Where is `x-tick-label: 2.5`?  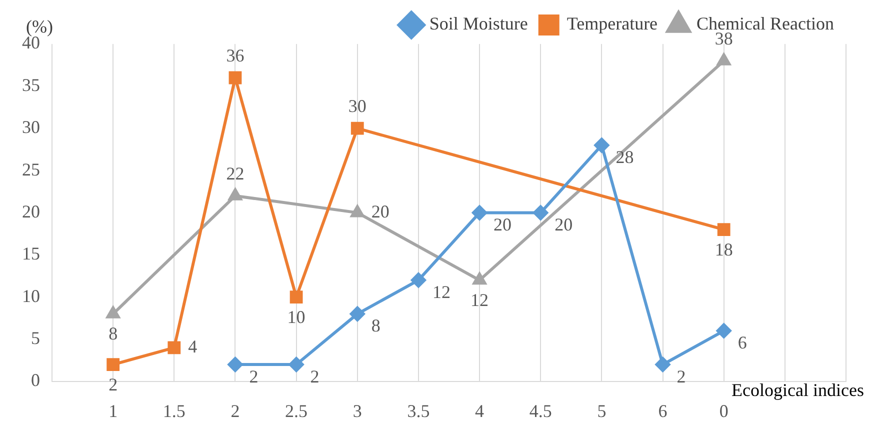 x-tick-label: 2.5 is located at coordinates (296, 410).